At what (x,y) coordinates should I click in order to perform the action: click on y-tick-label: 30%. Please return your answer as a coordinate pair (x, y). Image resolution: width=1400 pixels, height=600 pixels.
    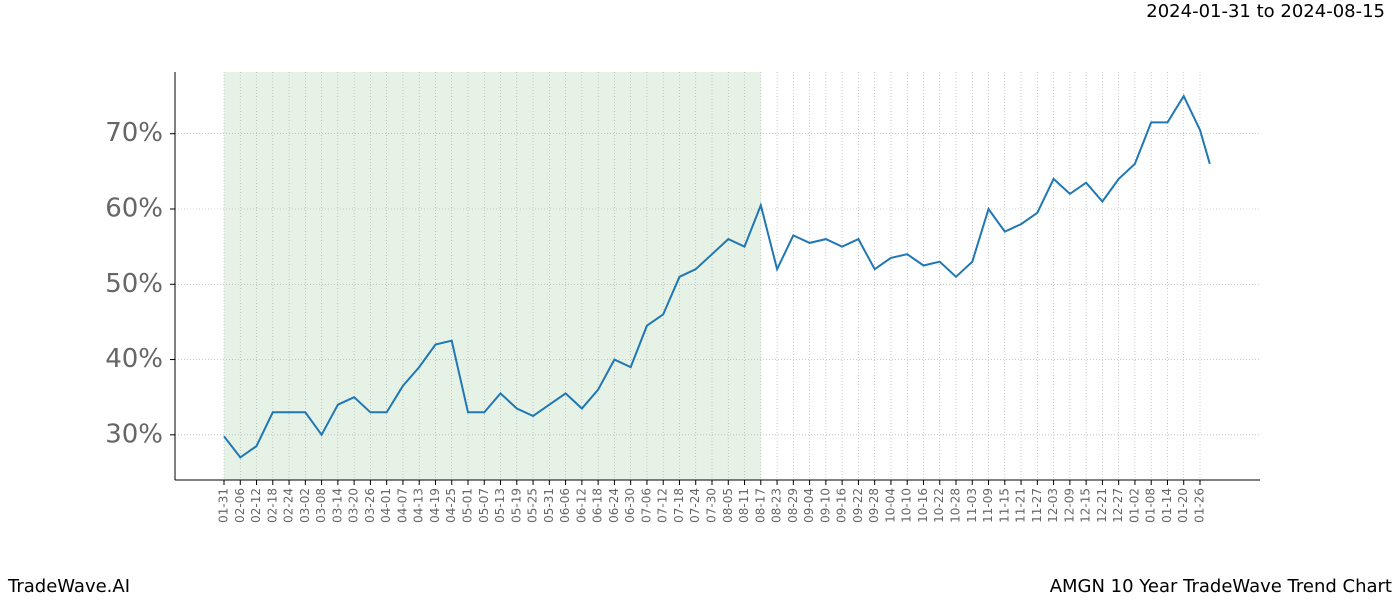
    Looking at the image, I should click on (134, 434).